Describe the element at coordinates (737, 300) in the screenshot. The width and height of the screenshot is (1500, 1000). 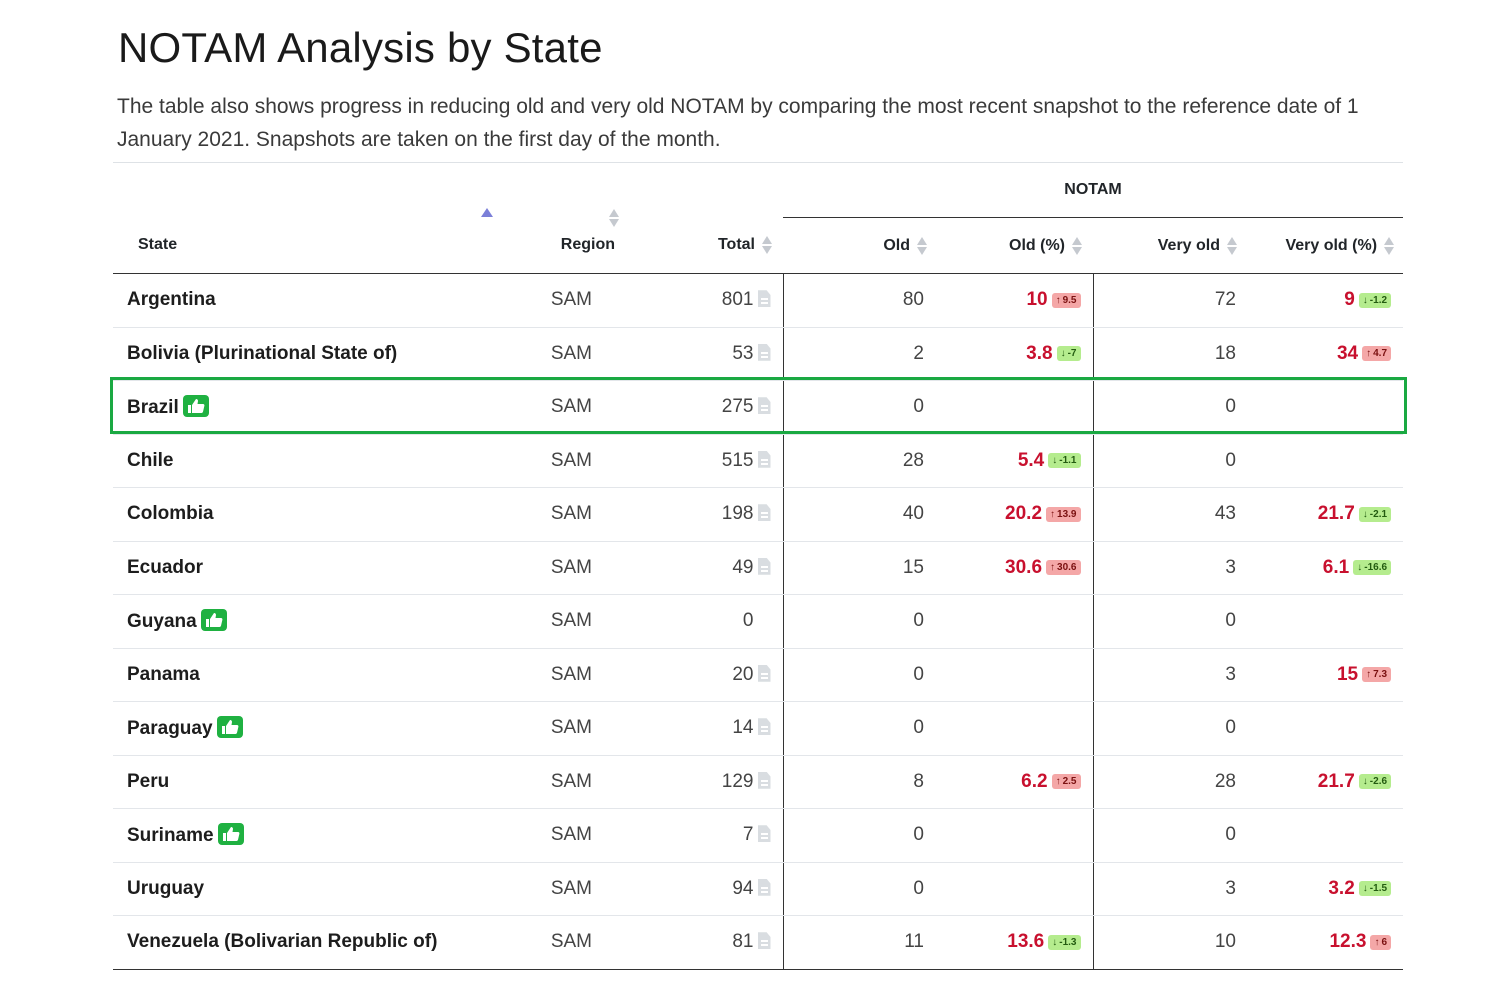
I see `total-value: 801` at that location.